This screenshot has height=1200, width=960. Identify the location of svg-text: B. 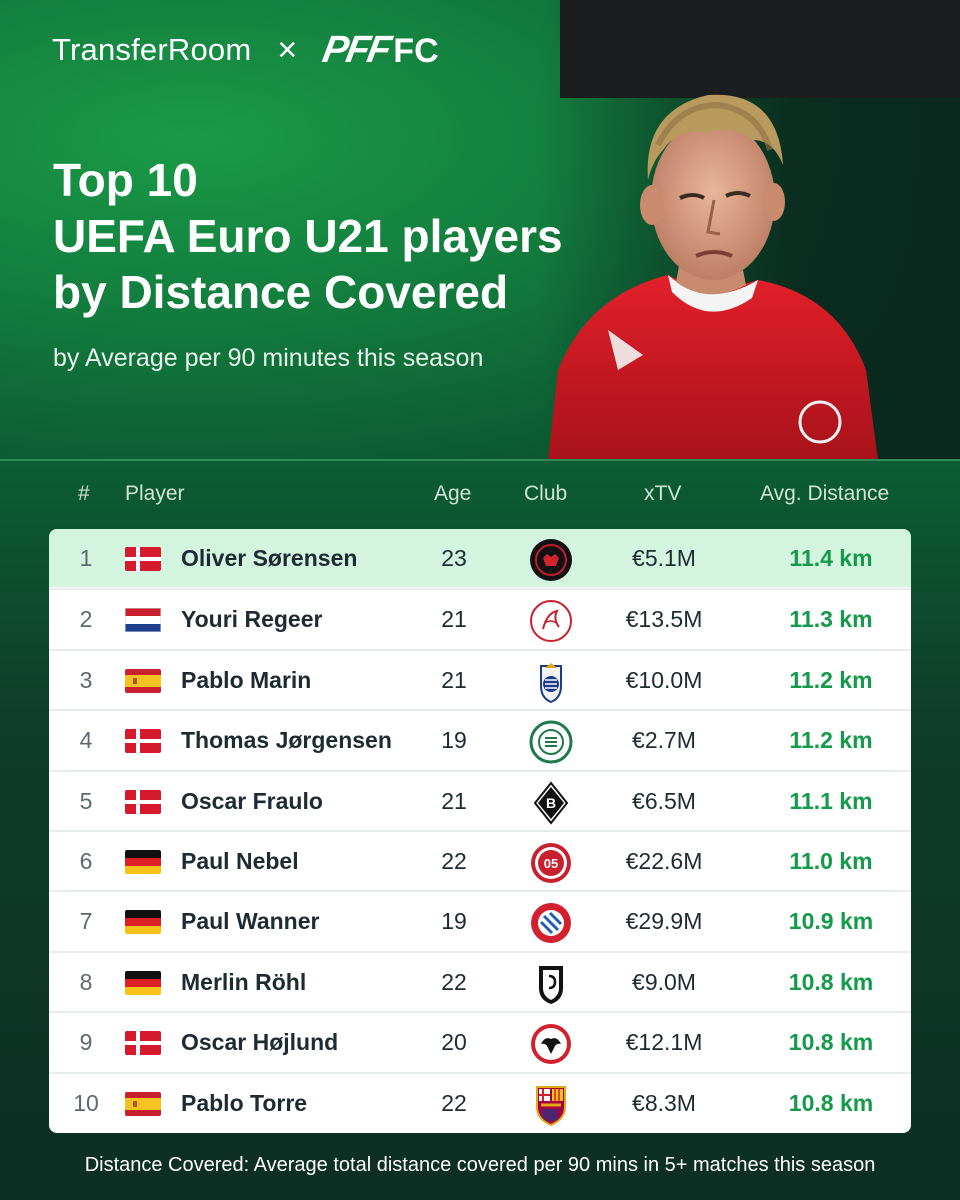
(551, 803).